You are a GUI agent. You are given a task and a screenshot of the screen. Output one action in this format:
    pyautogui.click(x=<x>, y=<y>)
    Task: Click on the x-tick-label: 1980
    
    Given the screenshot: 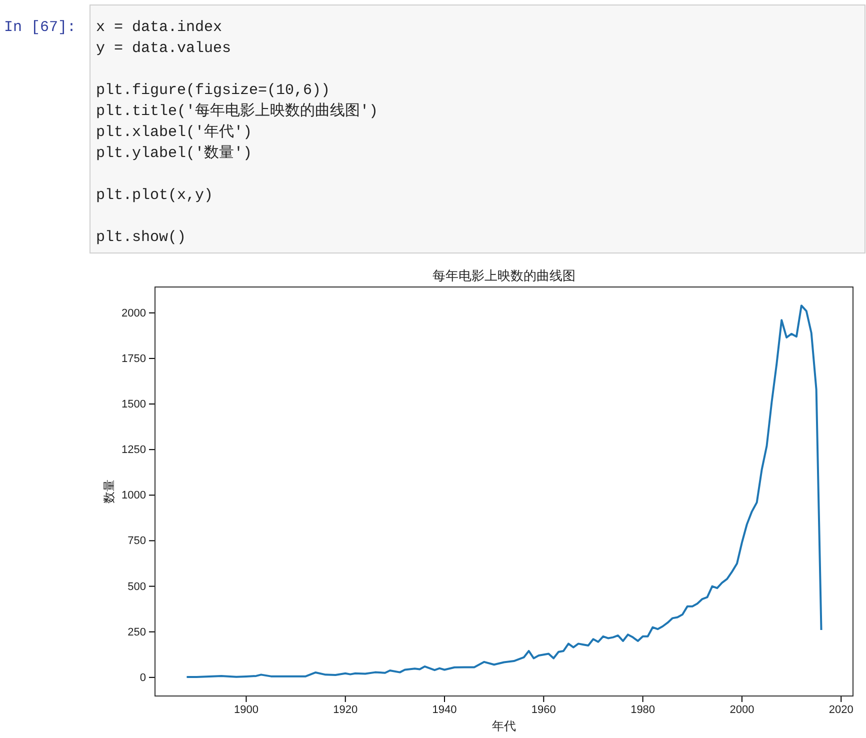 What is the action you would take?
    pyautogui.click(x=643, y=710)
    